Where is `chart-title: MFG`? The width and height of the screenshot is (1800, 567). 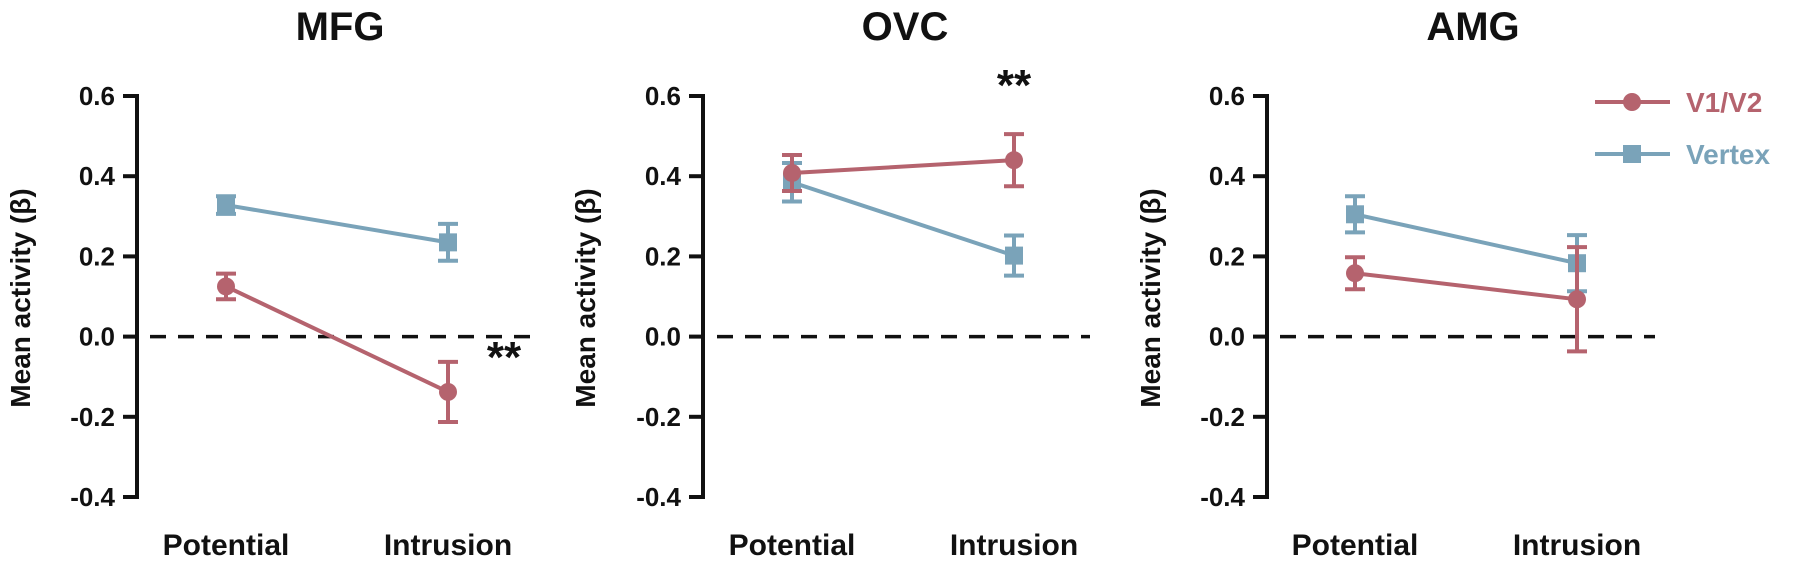
chart-title: MFG is located at coordinates (340, 27).